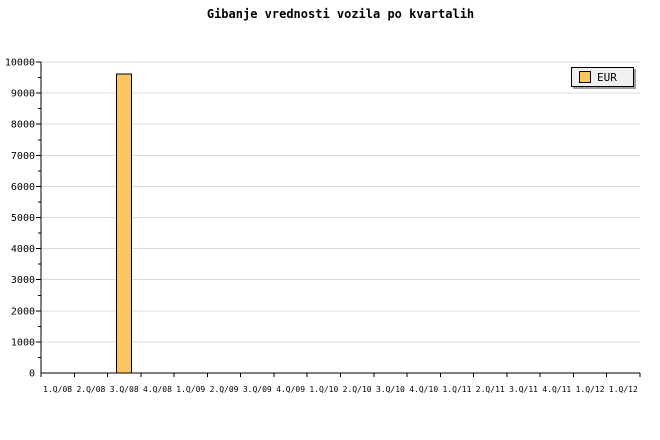 The image size is (660, 440). What do you see at coordinates (124, 223) in the screenshot?
I see `bar-3q08` at bounding box center [124, 223].